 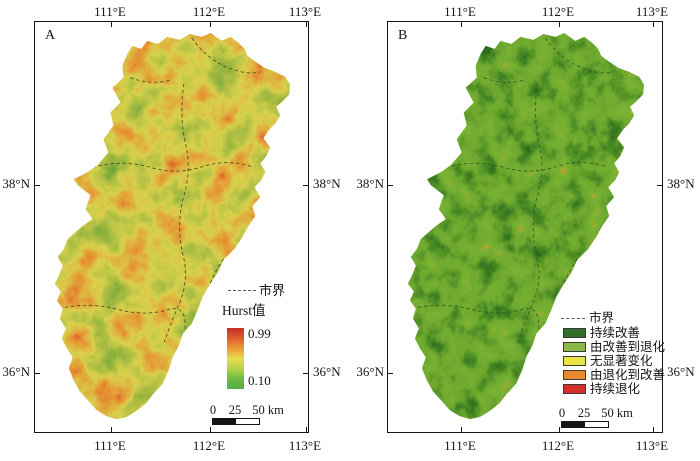 I want to click on panel-letter-a: A, so click(x=50, y=35).